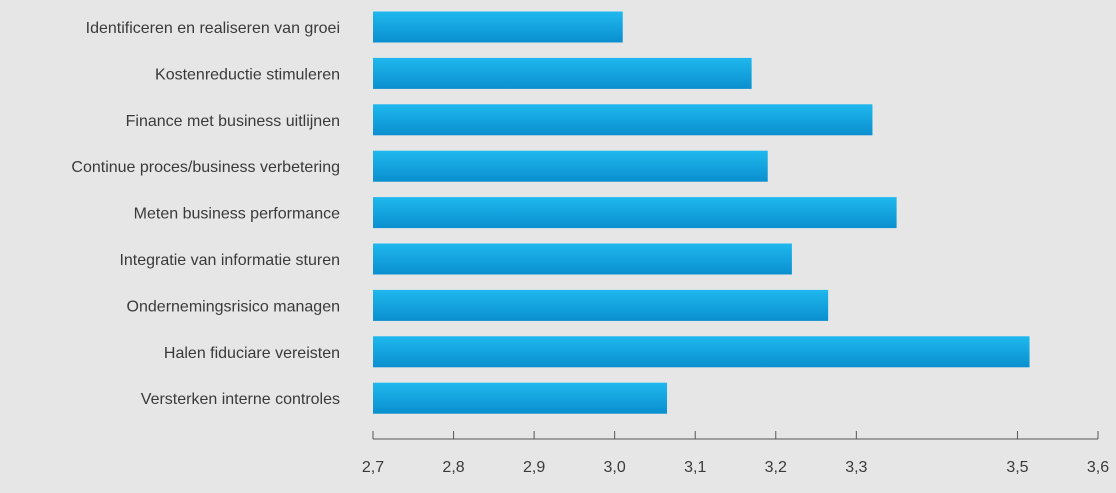 Image resolution: width=1116 pixels, height=493 pixels. What do you see at coordinates (856, 467) in the screenshot?
I see `x-tick-label: 3,3` at bounding box center [856, 467].